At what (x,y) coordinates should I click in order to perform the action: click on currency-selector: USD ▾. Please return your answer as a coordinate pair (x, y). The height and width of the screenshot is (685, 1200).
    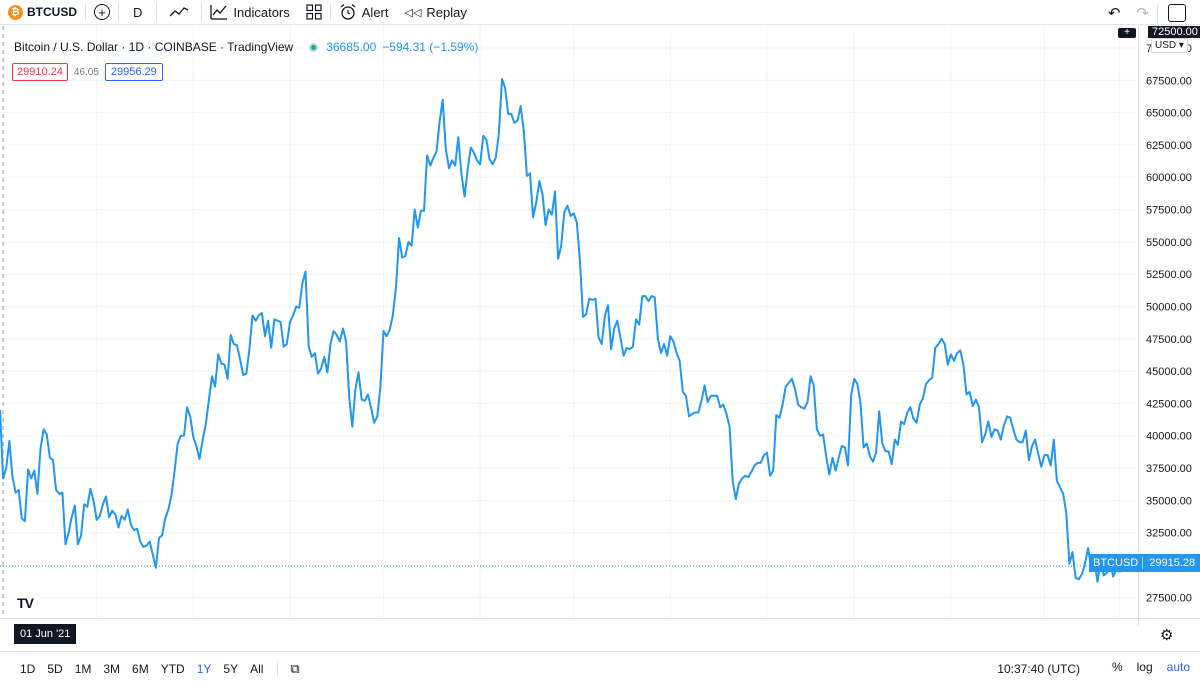
    Looking at the image, I should click on (1169, 45).